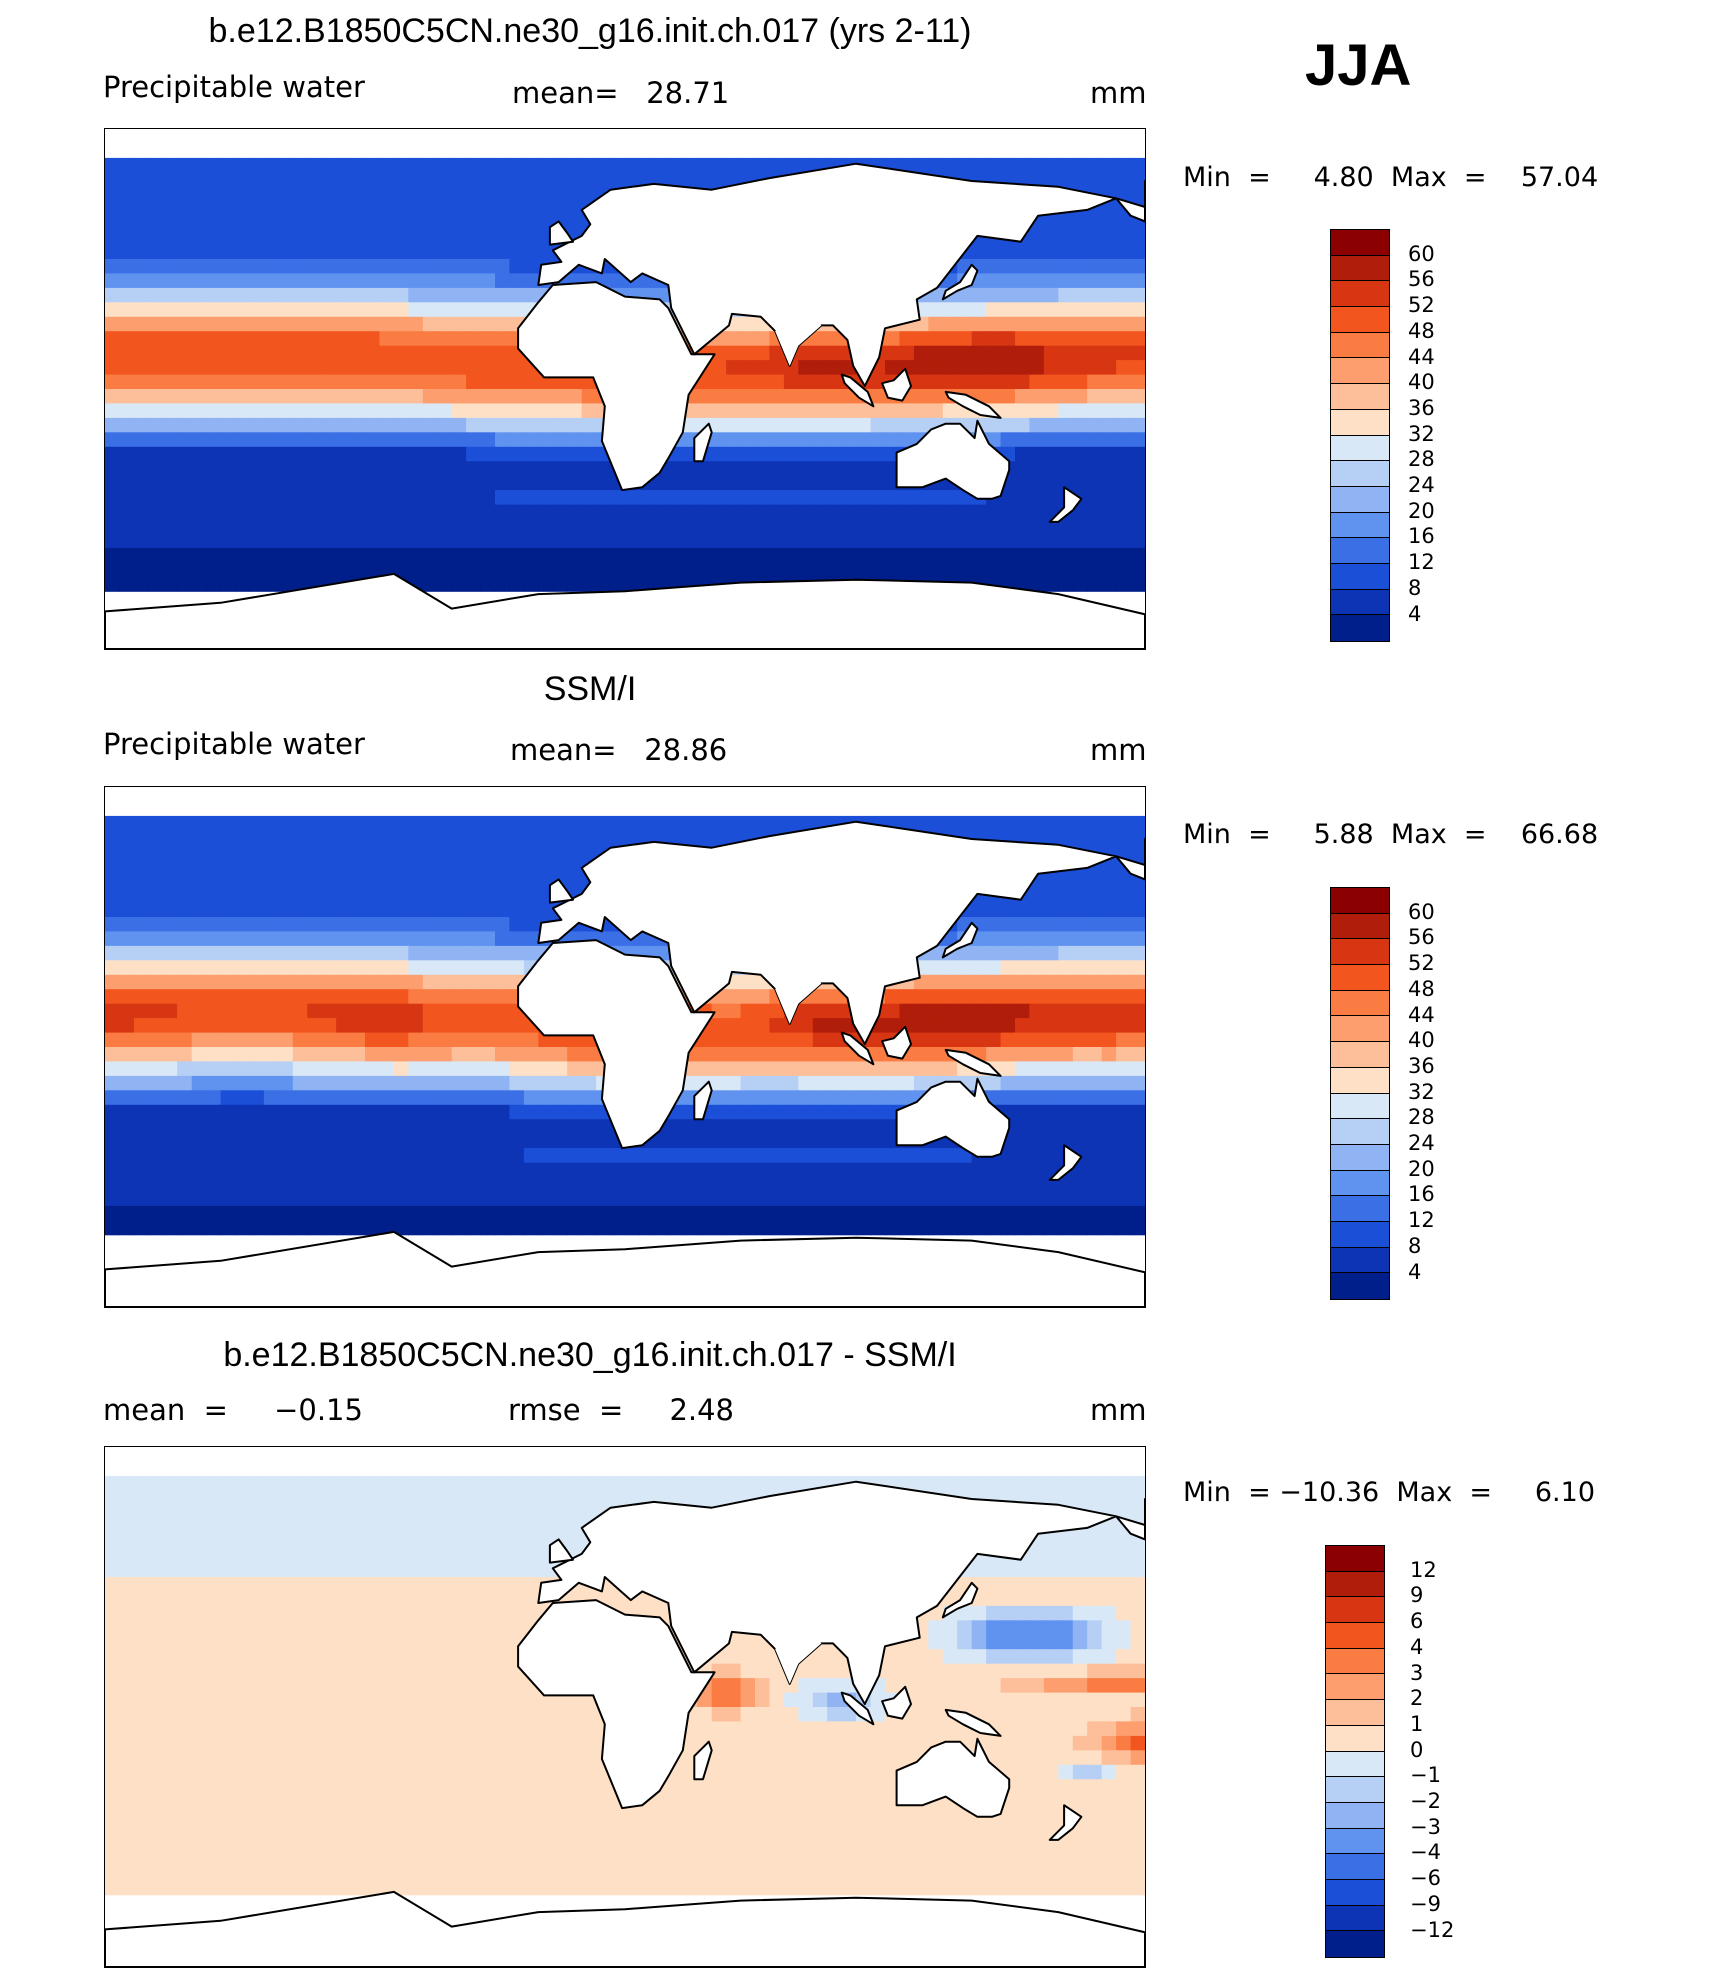 Image resolution: width=1710 pixels, height=1986 pixels. I want to click on colorbar-box, so click(1360, 397).